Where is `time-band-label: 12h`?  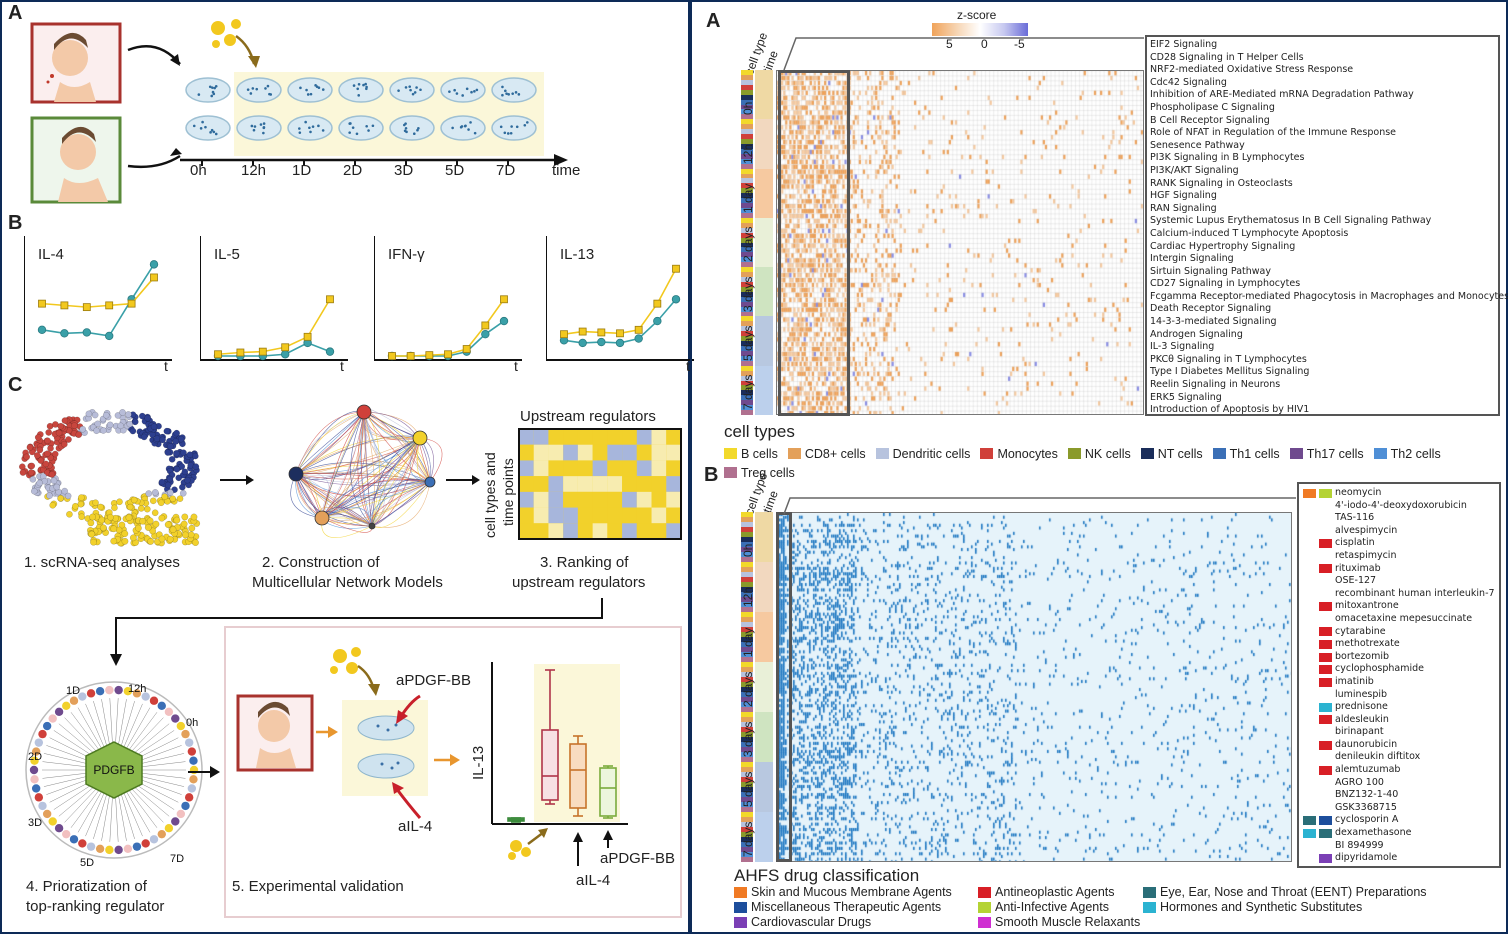 time-band-label: 12h is located at coordinates (748, 596).